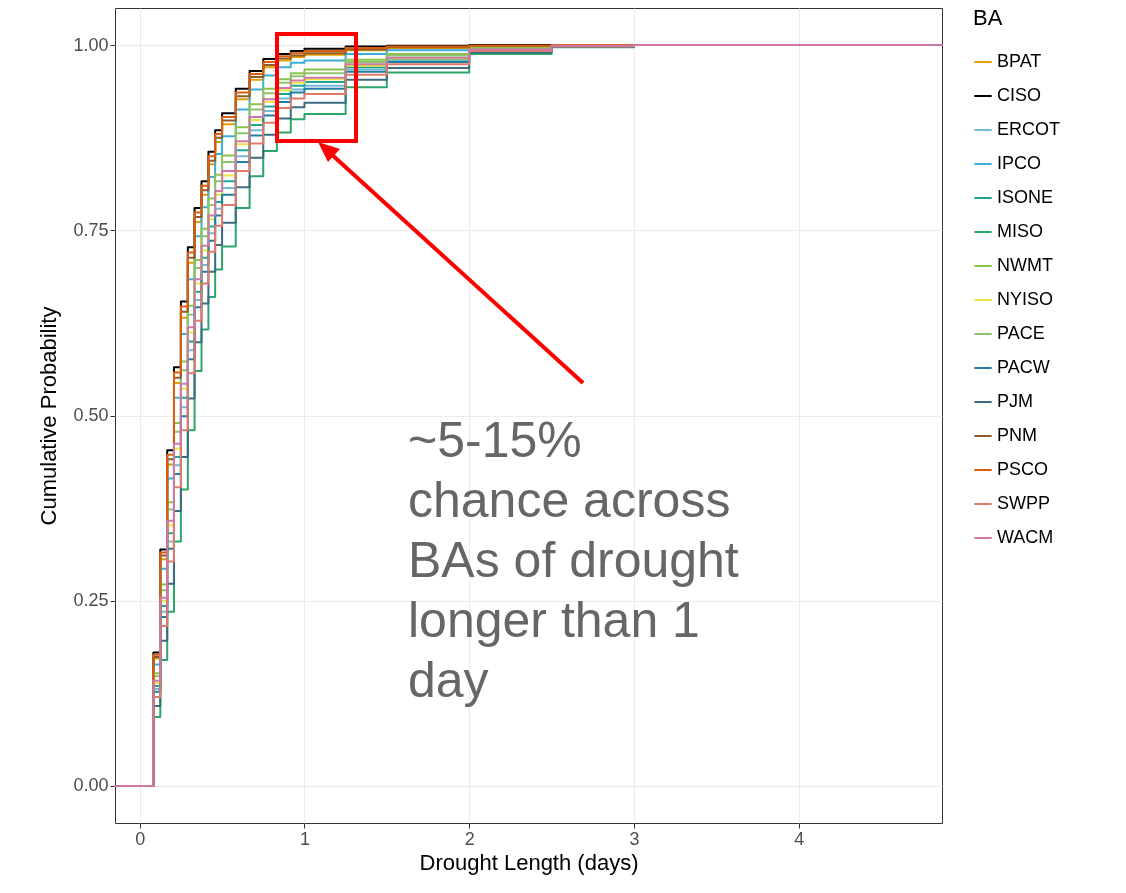 This screenshot has height=893, width=1126. I want to click on x-tick-label: 0, so click(140, 838).